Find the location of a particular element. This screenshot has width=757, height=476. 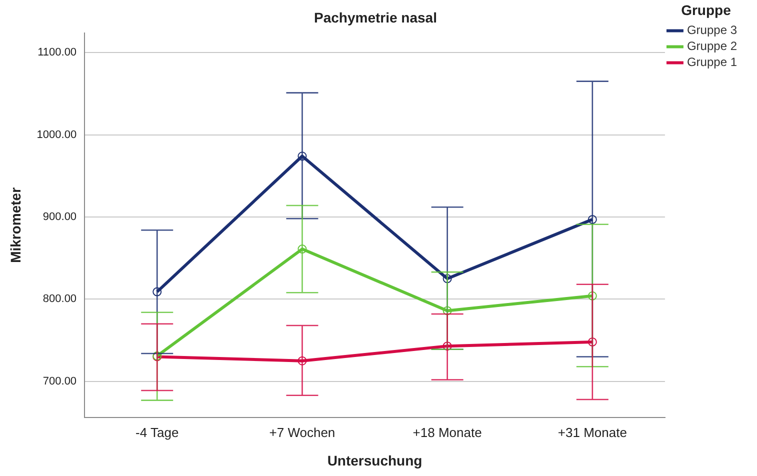

y-tick-label: 1100.00 is located at coordinates (57, 52).